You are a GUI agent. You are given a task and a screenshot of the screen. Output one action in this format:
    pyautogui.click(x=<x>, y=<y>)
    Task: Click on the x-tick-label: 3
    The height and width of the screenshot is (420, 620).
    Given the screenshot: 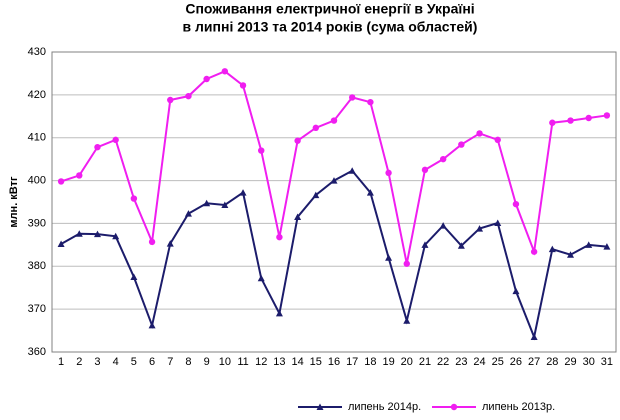 What is the action you would take?
    pyautogui.click(x=97, y=362)
    